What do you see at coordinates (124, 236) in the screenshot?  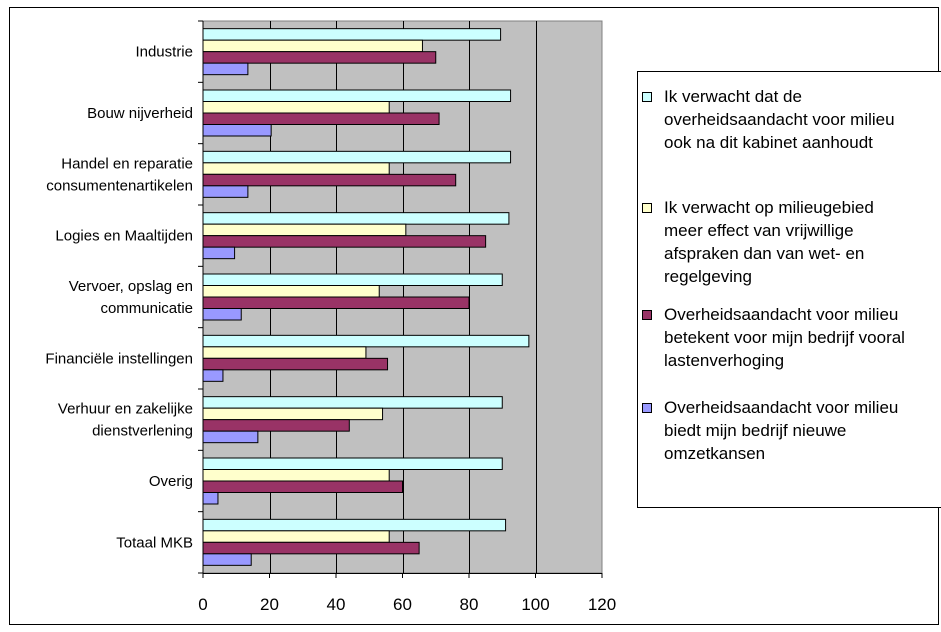 I see `category-label: Logies en Maaltijden` at bounding box center [124, 236].